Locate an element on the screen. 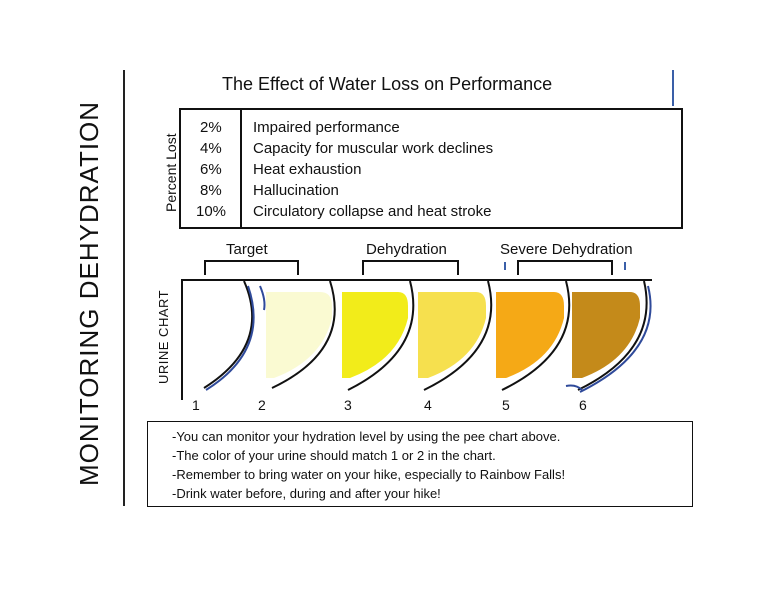  severe-bracket-accent is located at coordinates (565, 266).